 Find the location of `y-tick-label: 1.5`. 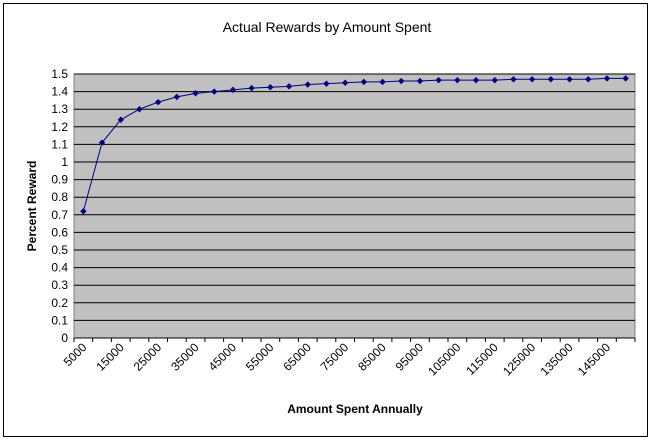

y-tick-label: 1.5 is located at coordinates (59, 74).